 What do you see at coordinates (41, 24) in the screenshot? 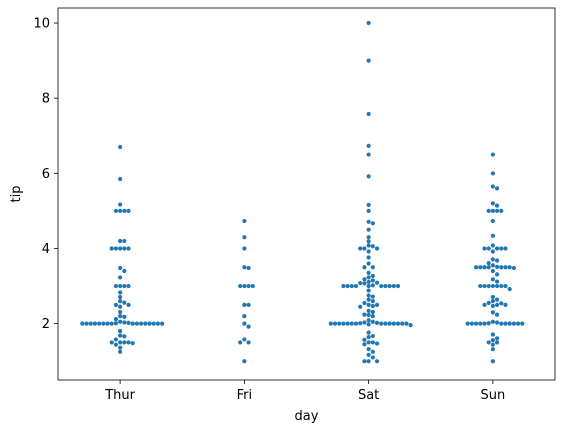
I see `y-tick-label-10: 10` at bounding box center [41, 24].